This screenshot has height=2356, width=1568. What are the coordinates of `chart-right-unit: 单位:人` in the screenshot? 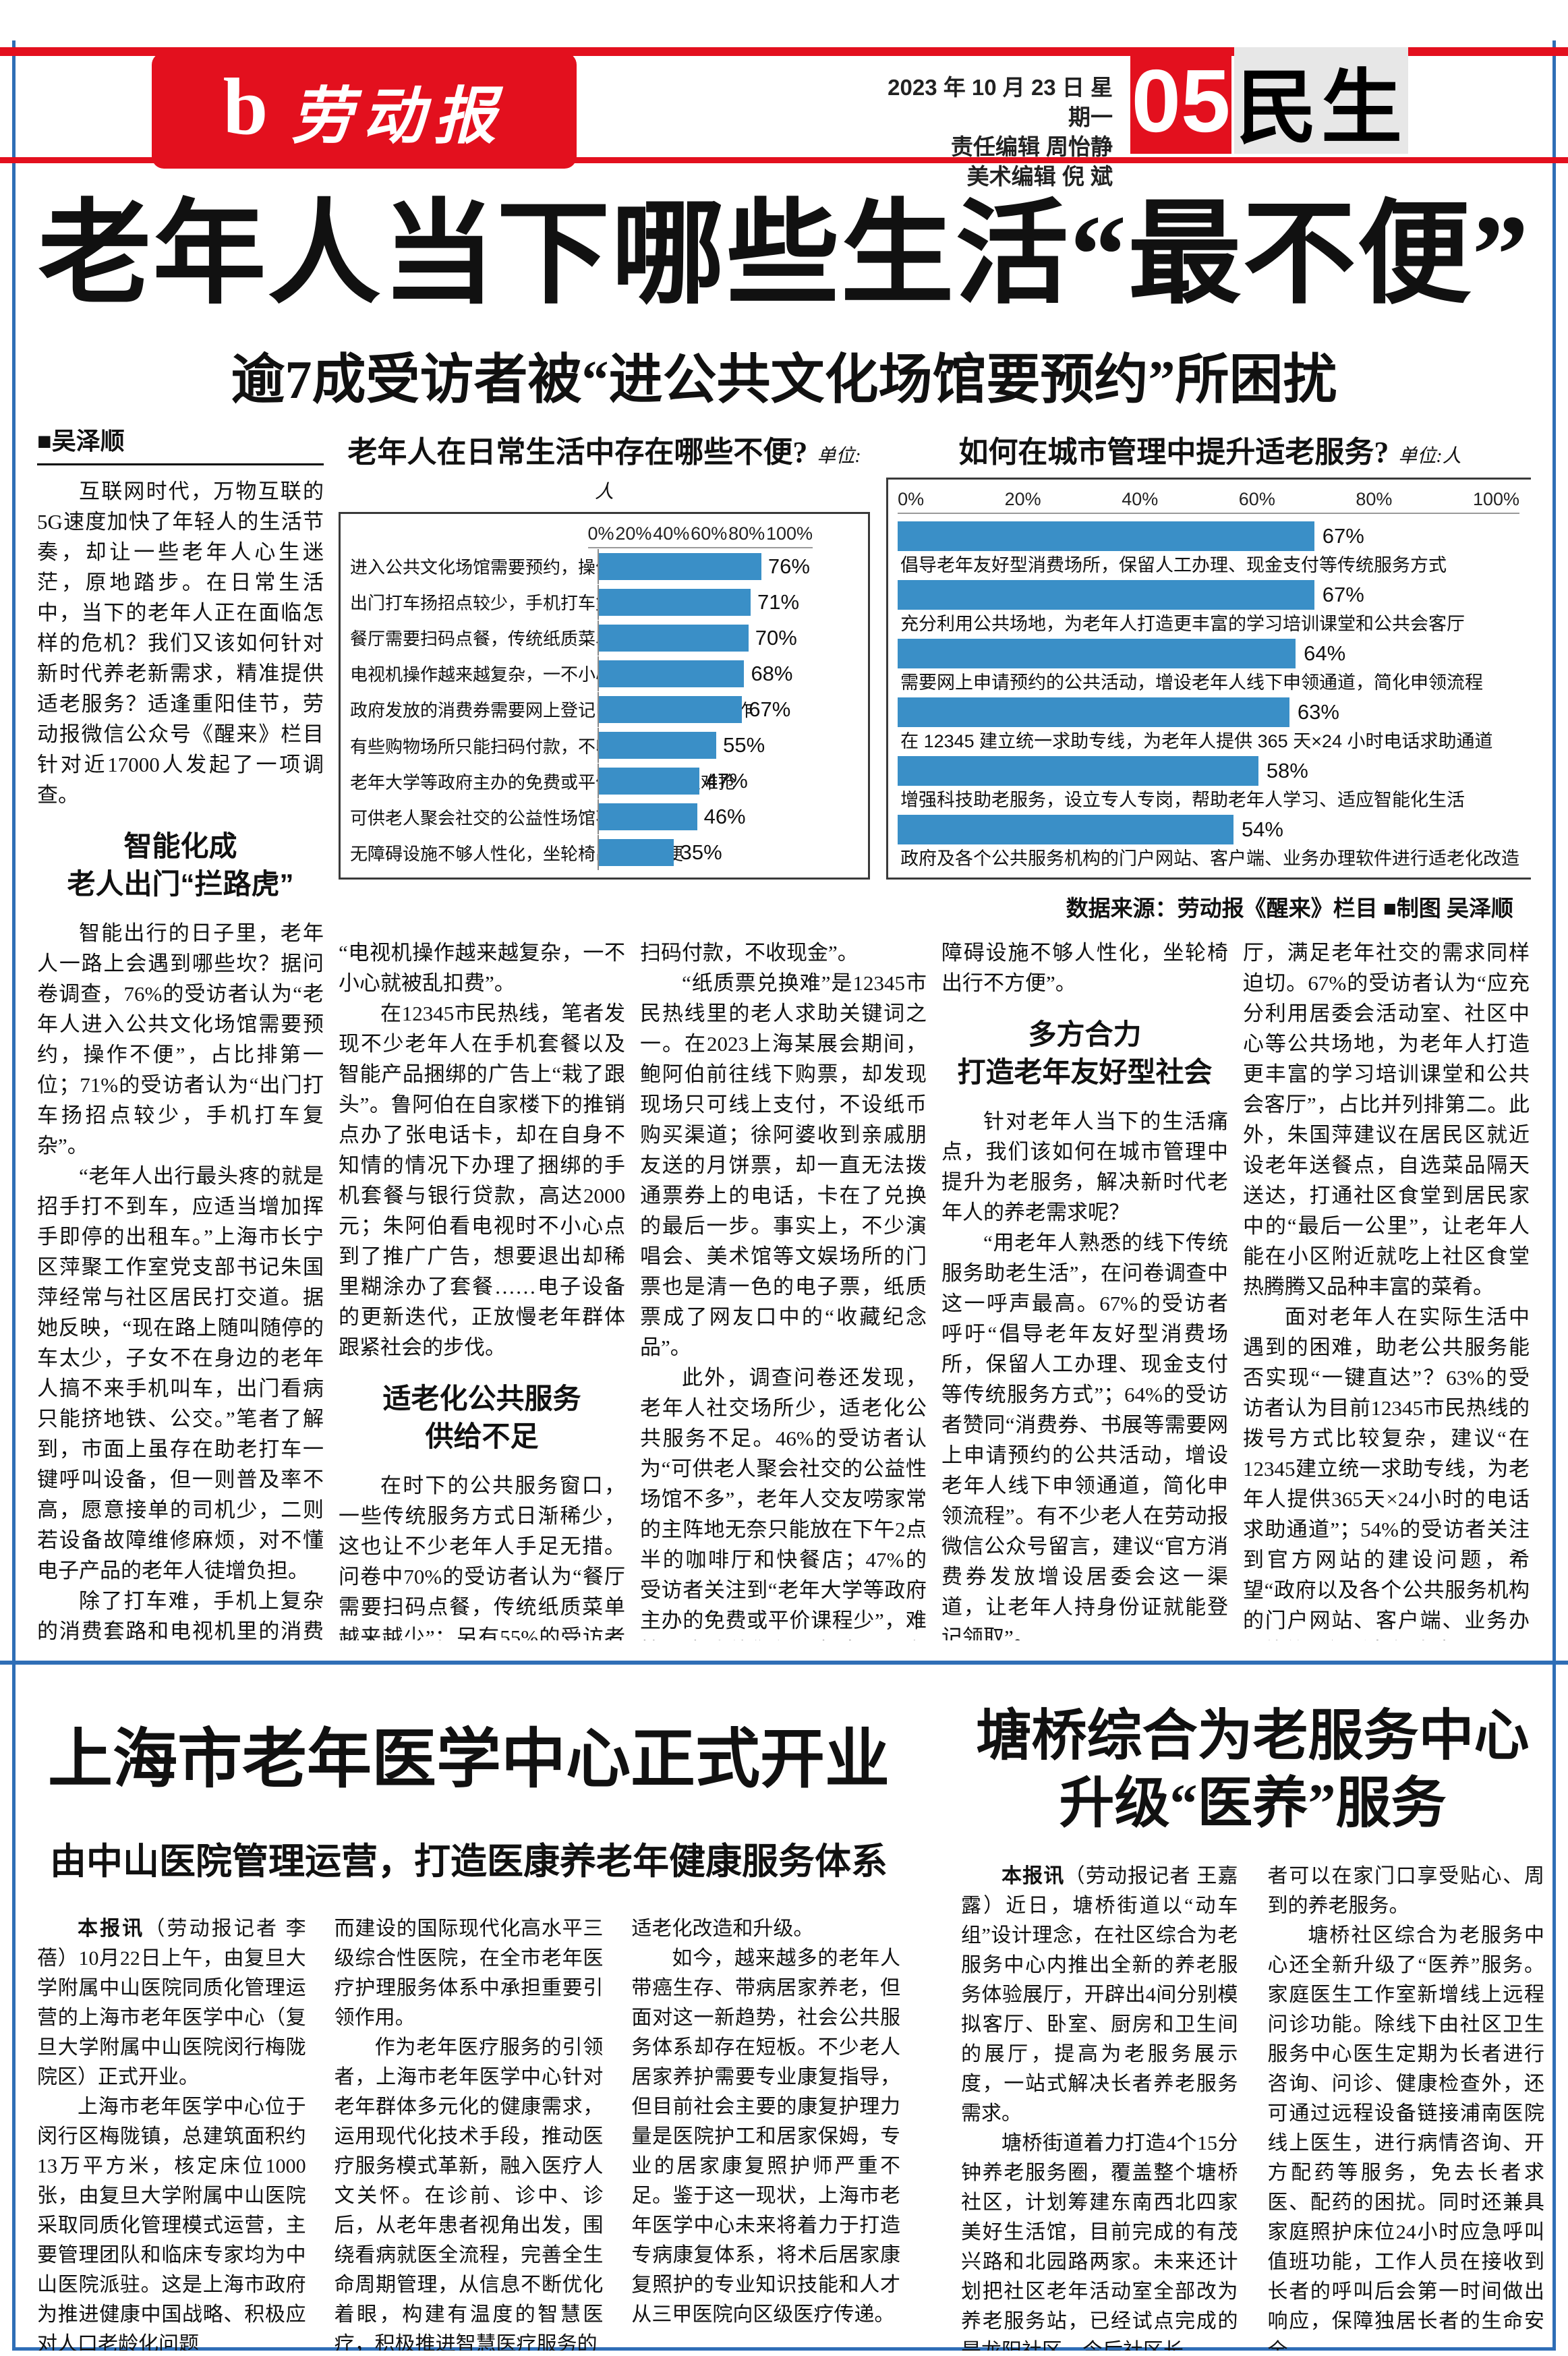 It's located at (1429, 457).